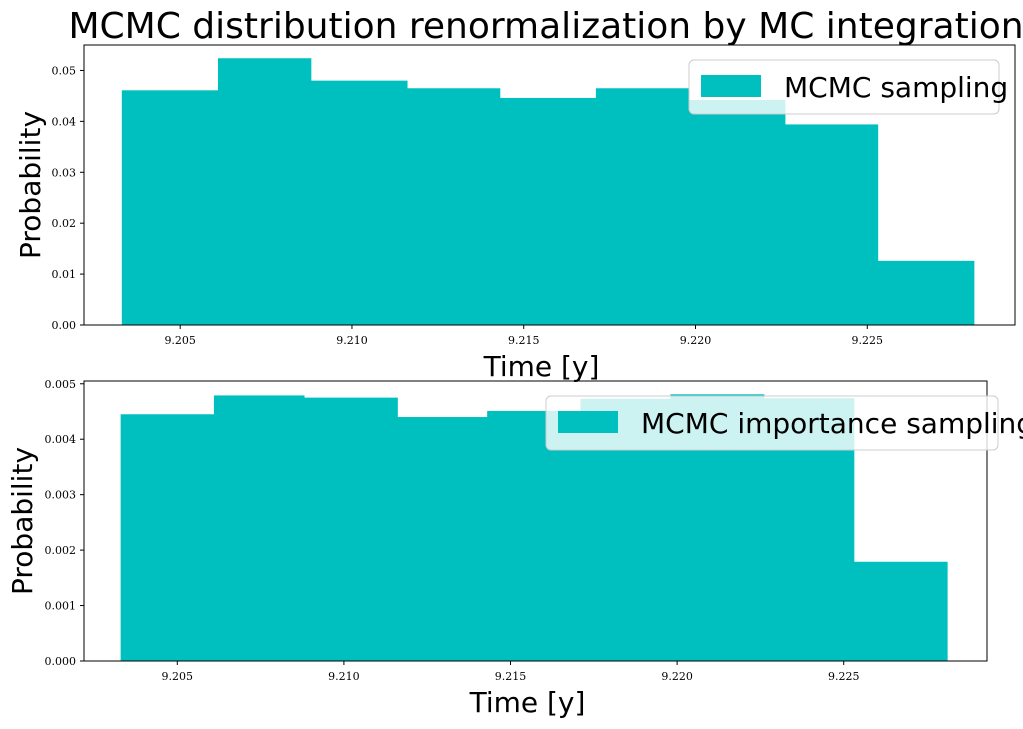 Image resolution: width=1023 pixels, height=729 pixels. Describe the element at coordinates (61, 550) in the screenshot. I see `y-tick-label: 0.002` at that location.